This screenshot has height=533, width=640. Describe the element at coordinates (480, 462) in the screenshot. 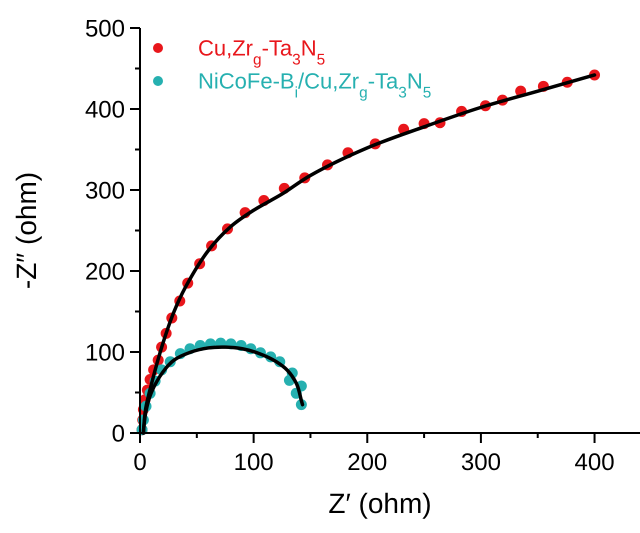

I see `x-tick-label: 300` at that location.